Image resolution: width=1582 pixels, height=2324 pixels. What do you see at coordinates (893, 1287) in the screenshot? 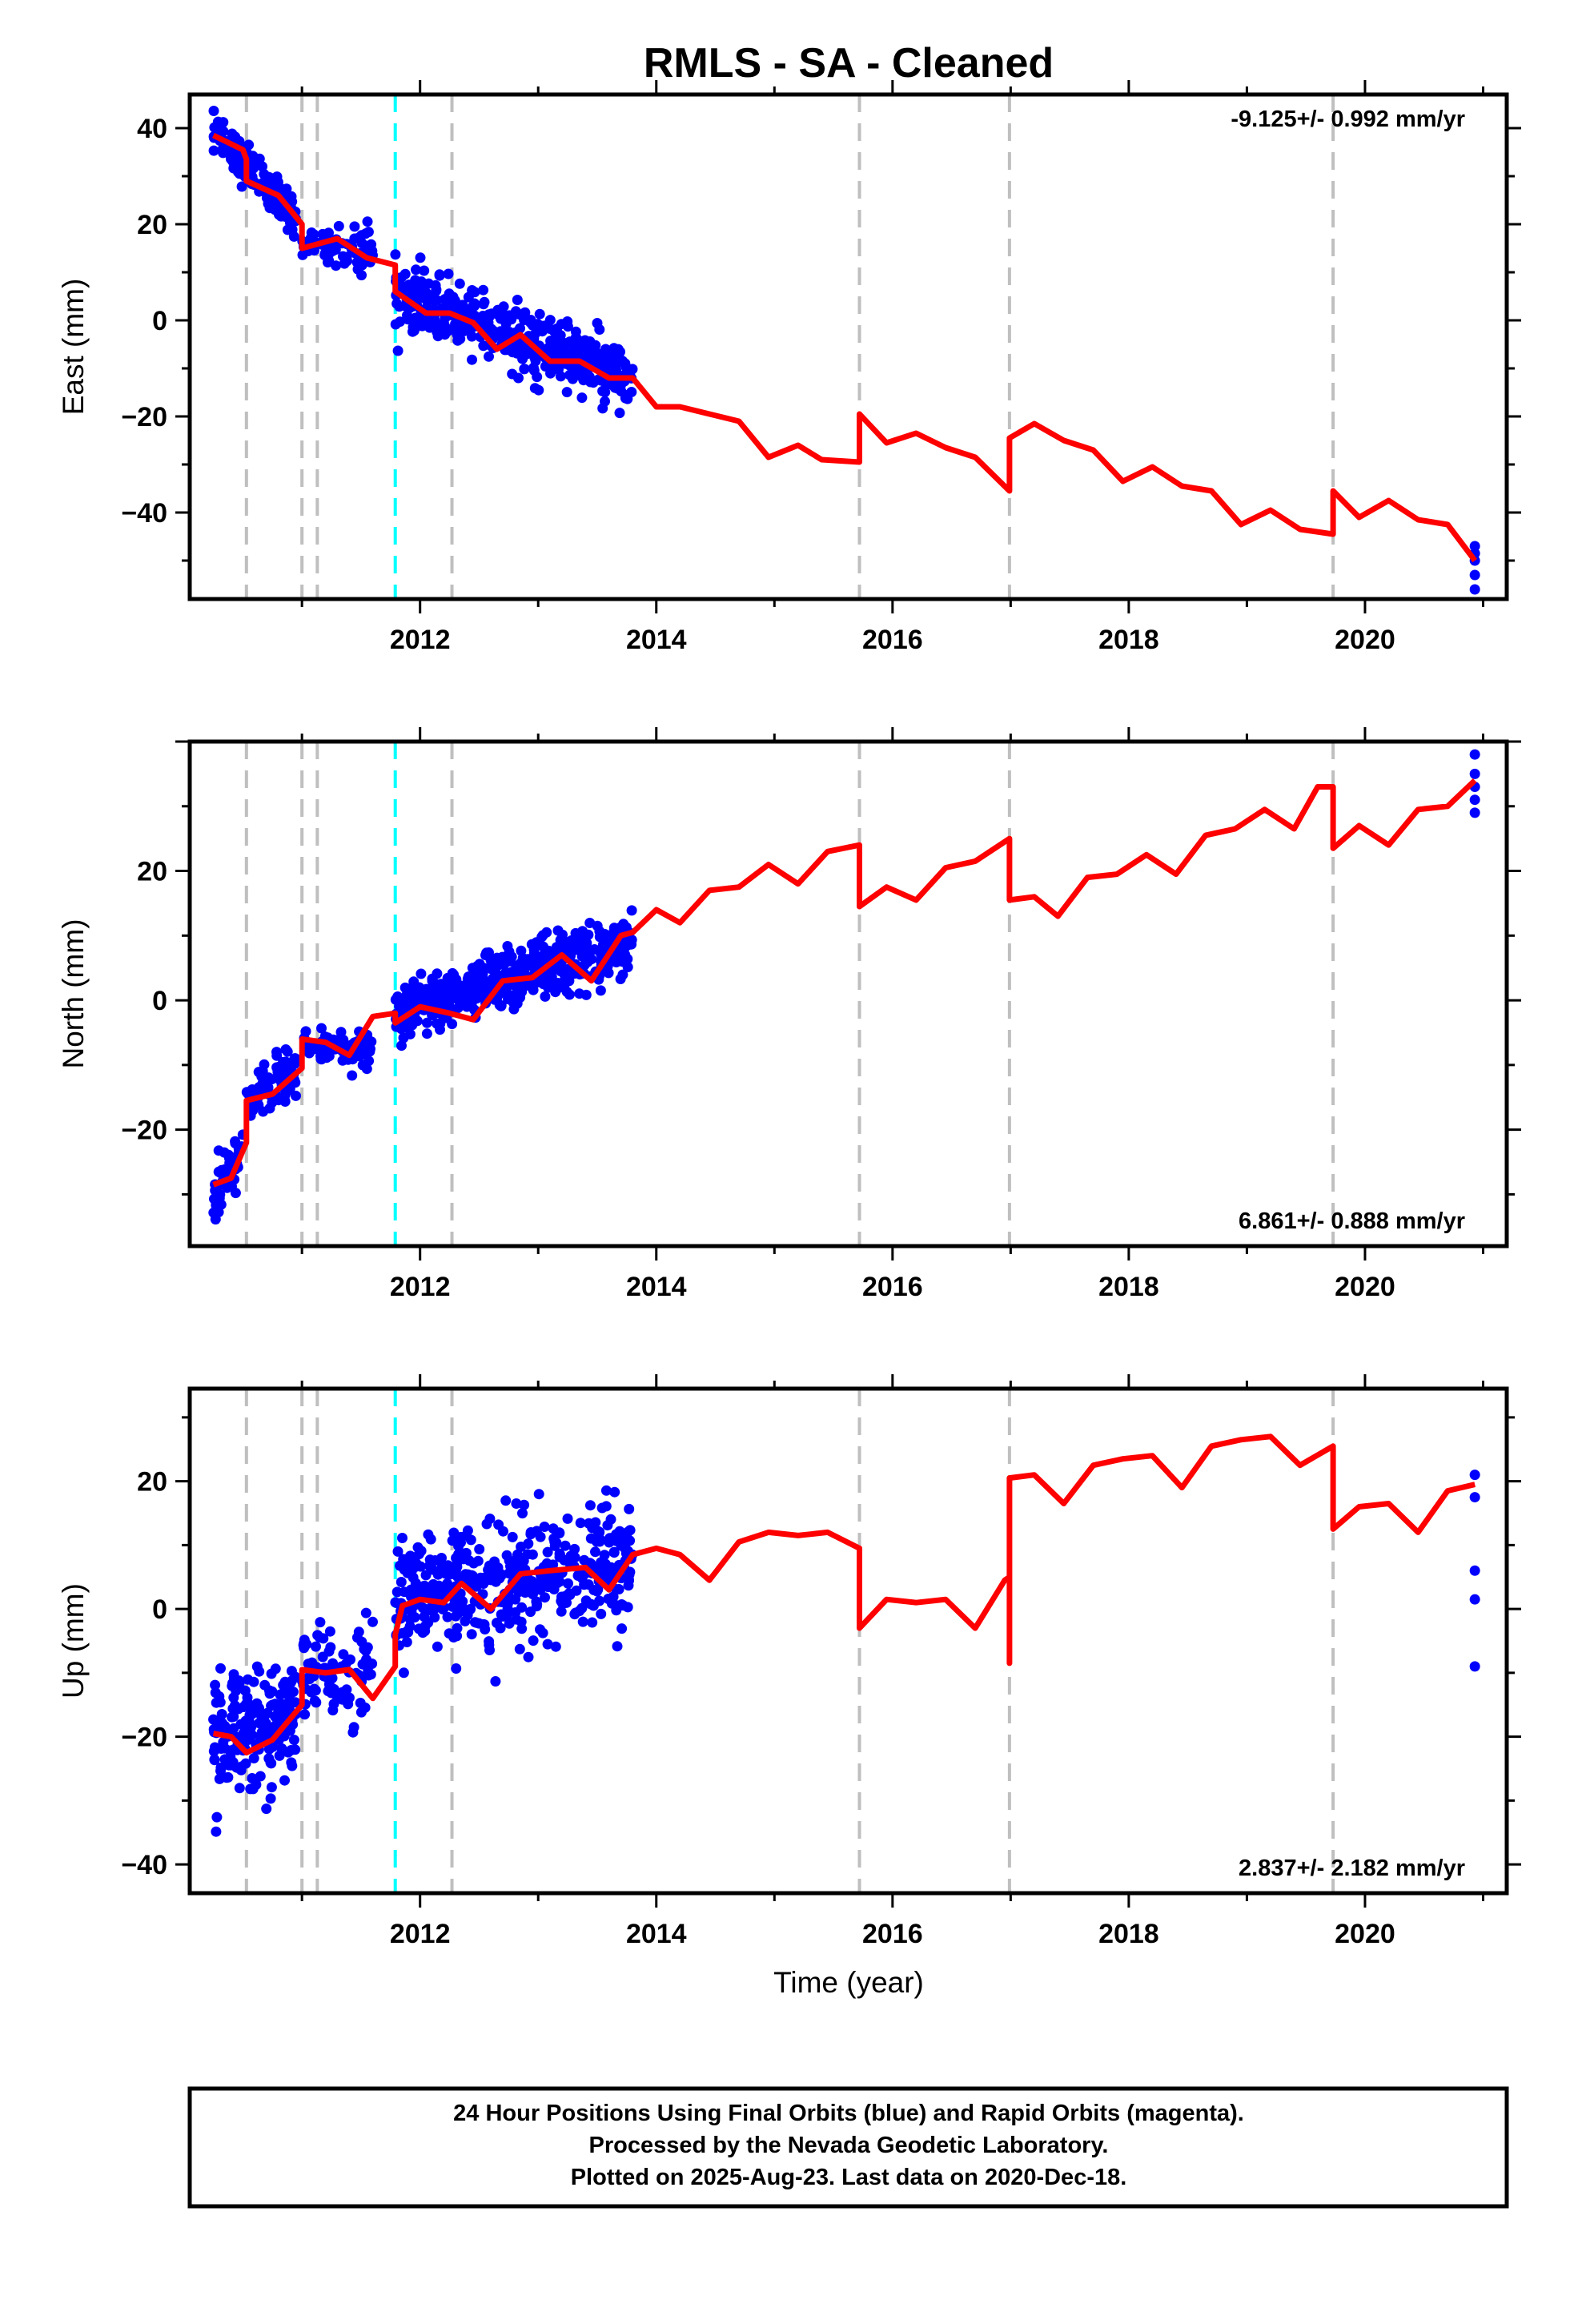
I see `x-tick-label: 2016` at bounding box center [893, 1287].